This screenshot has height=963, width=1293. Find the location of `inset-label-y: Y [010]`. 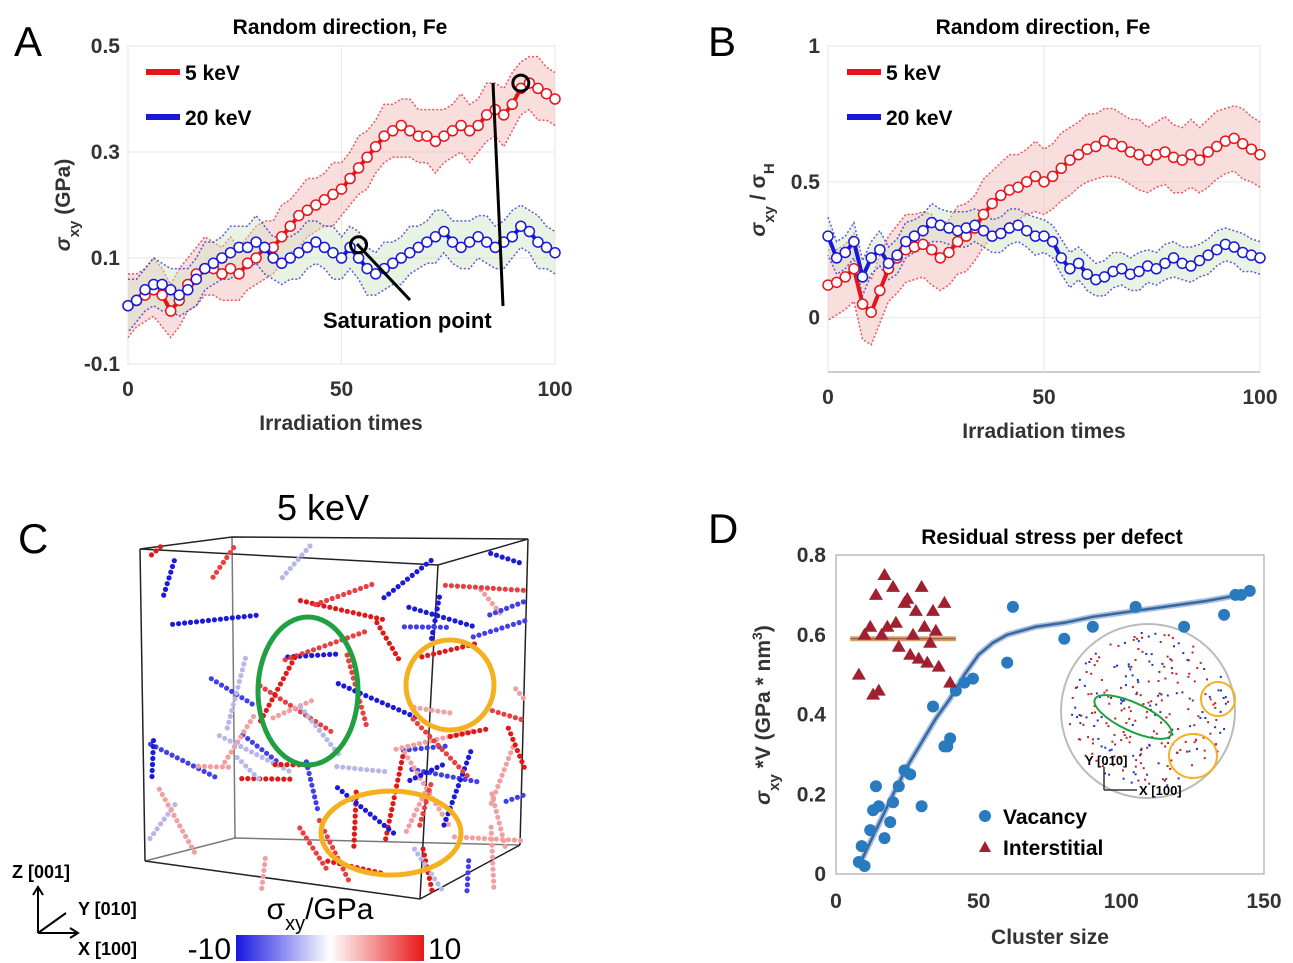

inset-label-y: Y [010] is located at coordinates (1106, 760).